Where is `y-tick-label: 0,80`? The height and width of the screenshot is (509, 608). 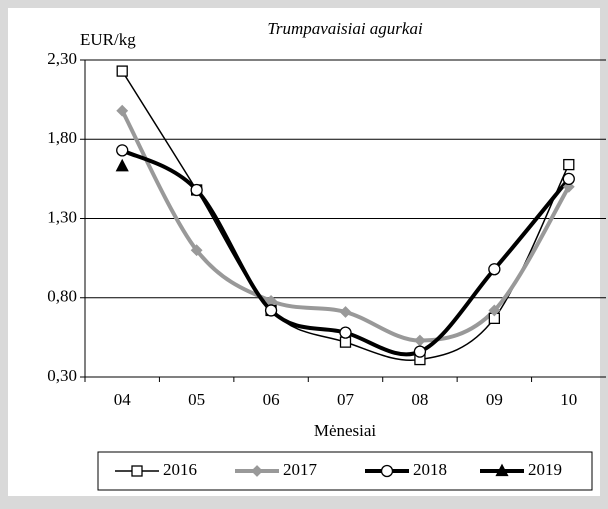
y-tick-label: 0,80 is located at coordinates (62, 296).